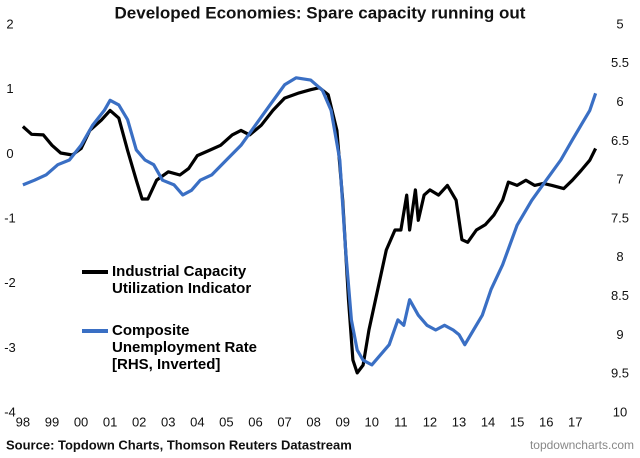 This screenshot has width=640, height=458. Describe the element at coordinates (197, 421) in the screenshot. I see `x-tick-label: 04` at that location.